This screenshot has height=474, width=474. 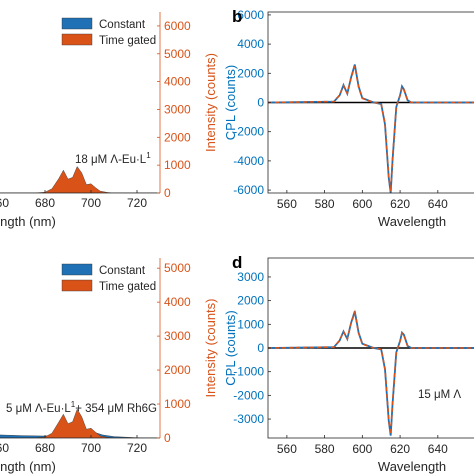 I want to click on annotation-text: 5 μM Λ-Eu·L, so click(x=38, y=409).